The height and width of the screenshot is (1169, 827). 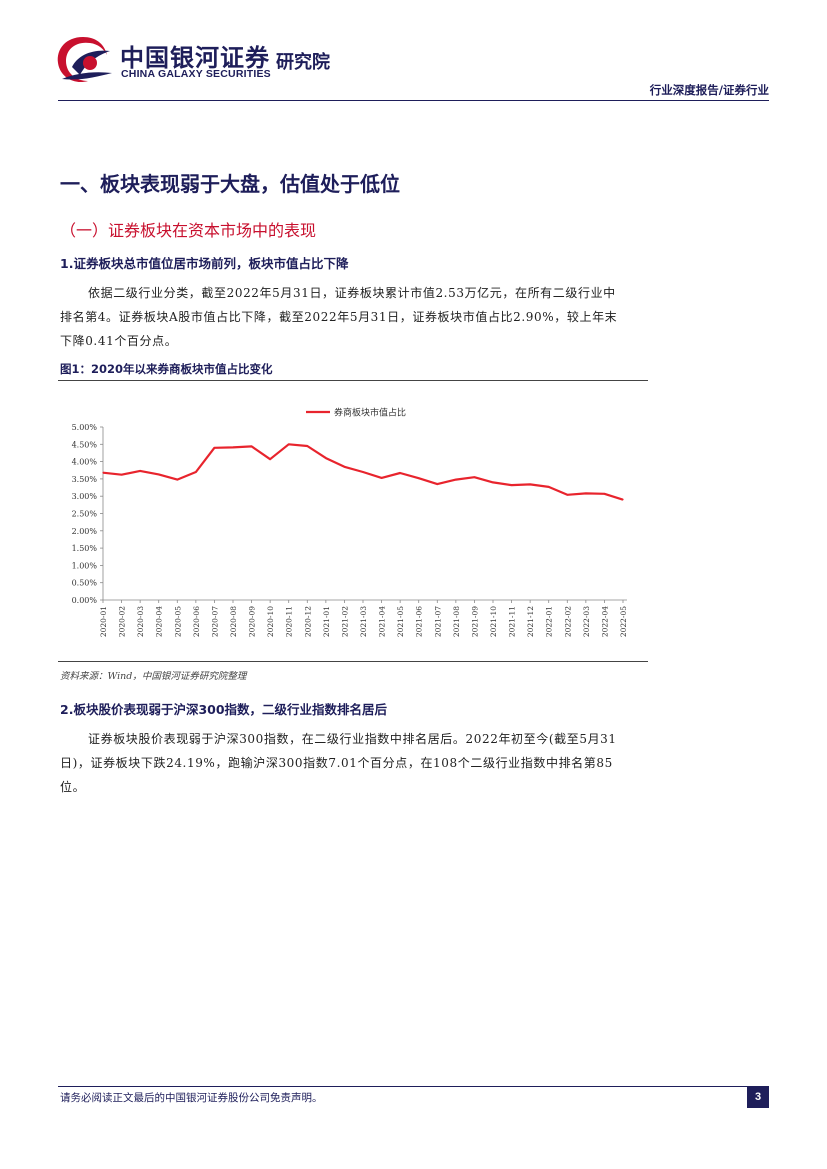 I want to click on x-tick-label: 2020-03, so click(x=140, y=621).